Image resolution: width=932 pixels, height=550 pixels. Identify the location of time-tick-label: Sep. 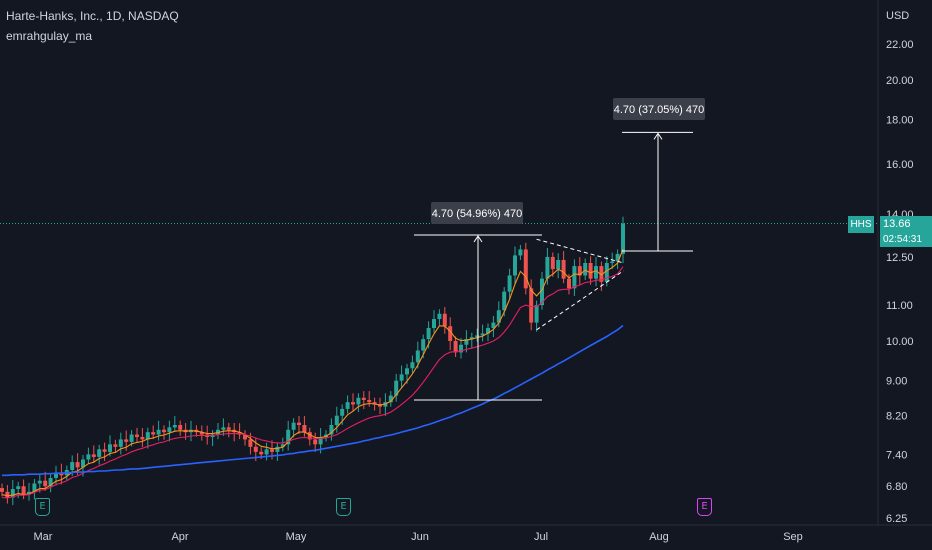
(793, 537).